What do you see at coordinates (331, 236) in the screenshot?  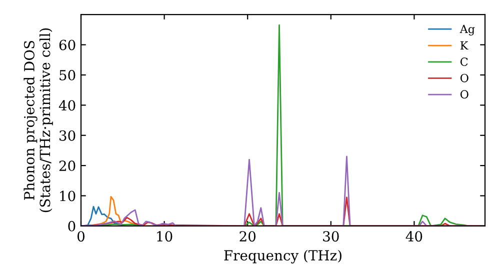 I see `x-tick-label: 30` at bounding box center [331, 236].